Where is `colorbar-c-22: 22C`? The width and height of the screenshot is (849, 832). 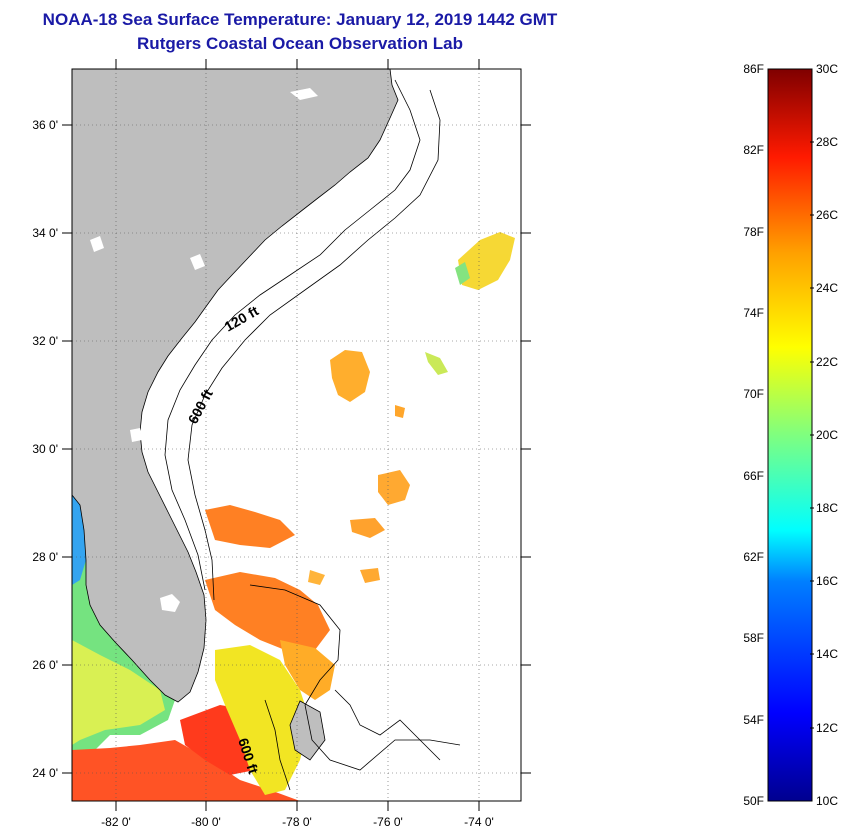
colorbar-c-22: 22C is located at coordinates (827, 362).